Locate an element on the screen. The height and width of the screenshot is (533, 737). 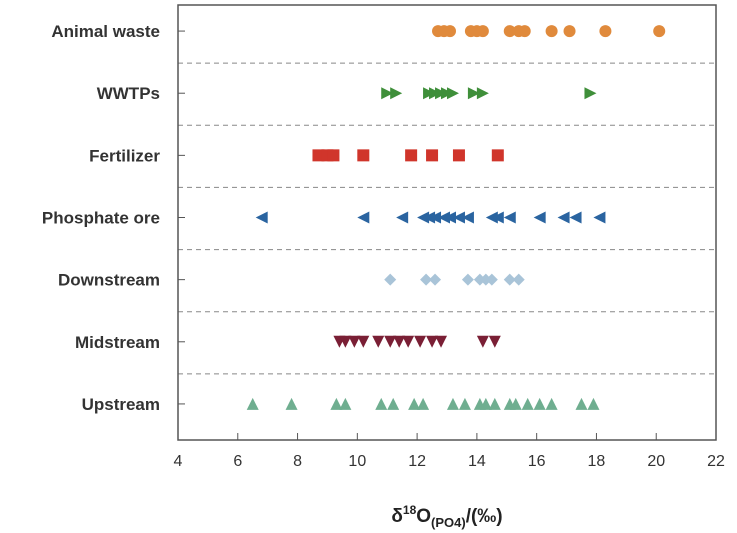
x-tick-label: 12 is located at coordinates (417, 461).